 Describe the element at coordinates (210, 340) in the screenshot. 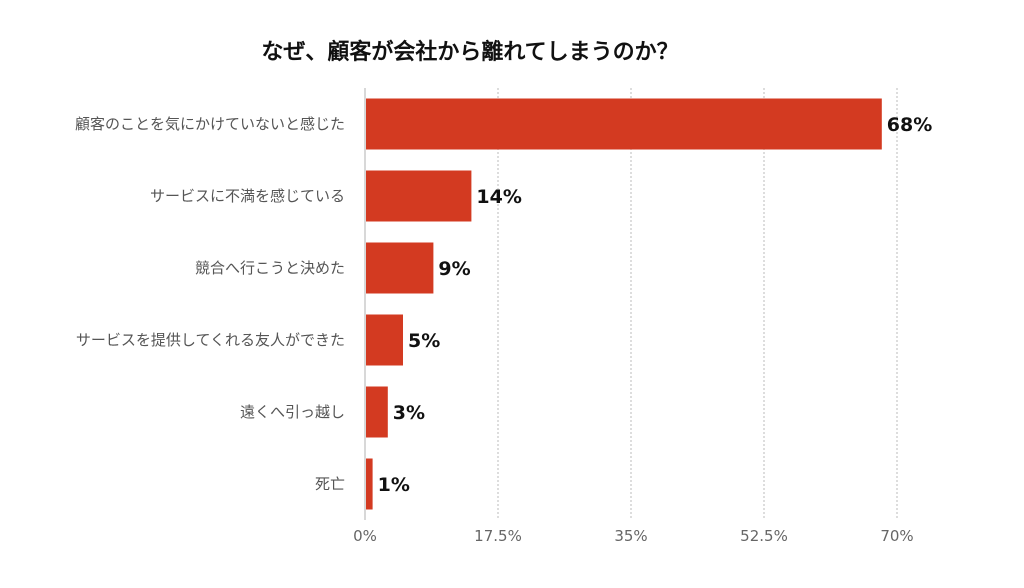

I see `category-label: サービスを提供してくれる友人ができた` at that location.